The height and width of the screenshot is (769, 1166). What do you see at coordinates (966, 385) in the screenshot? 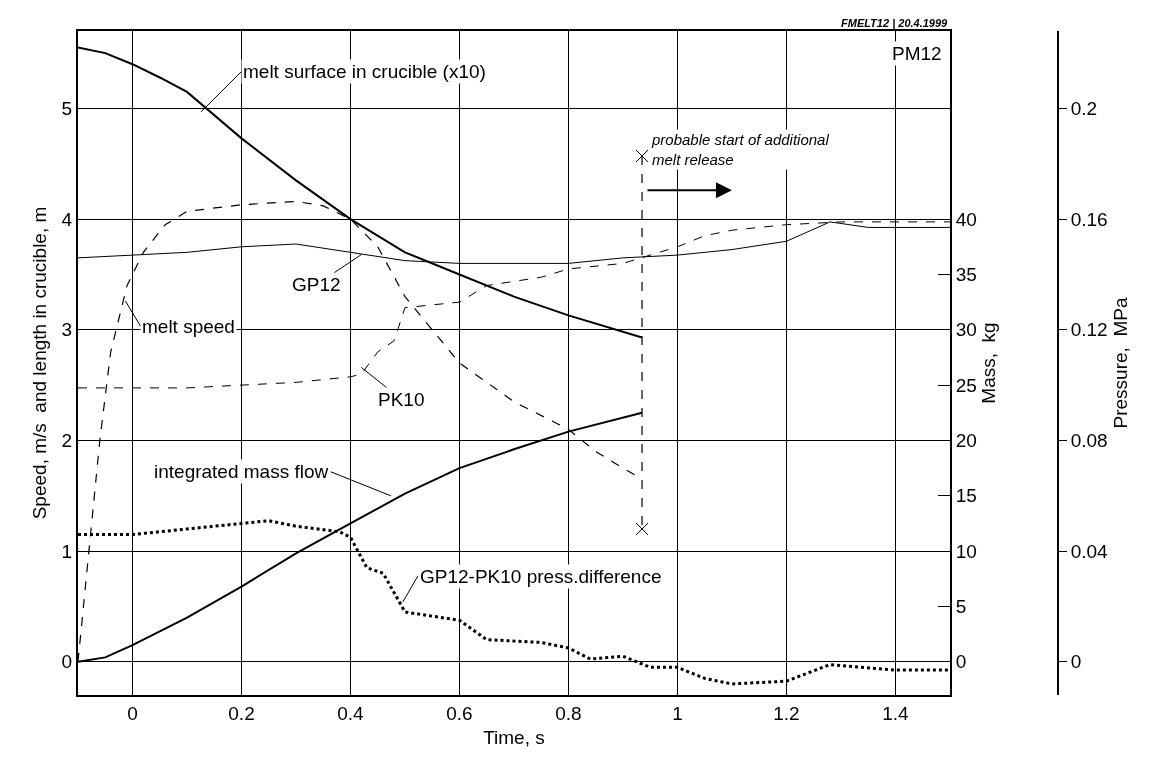
I see `y2-tick-label: 25` at bounding box center [966, 385].